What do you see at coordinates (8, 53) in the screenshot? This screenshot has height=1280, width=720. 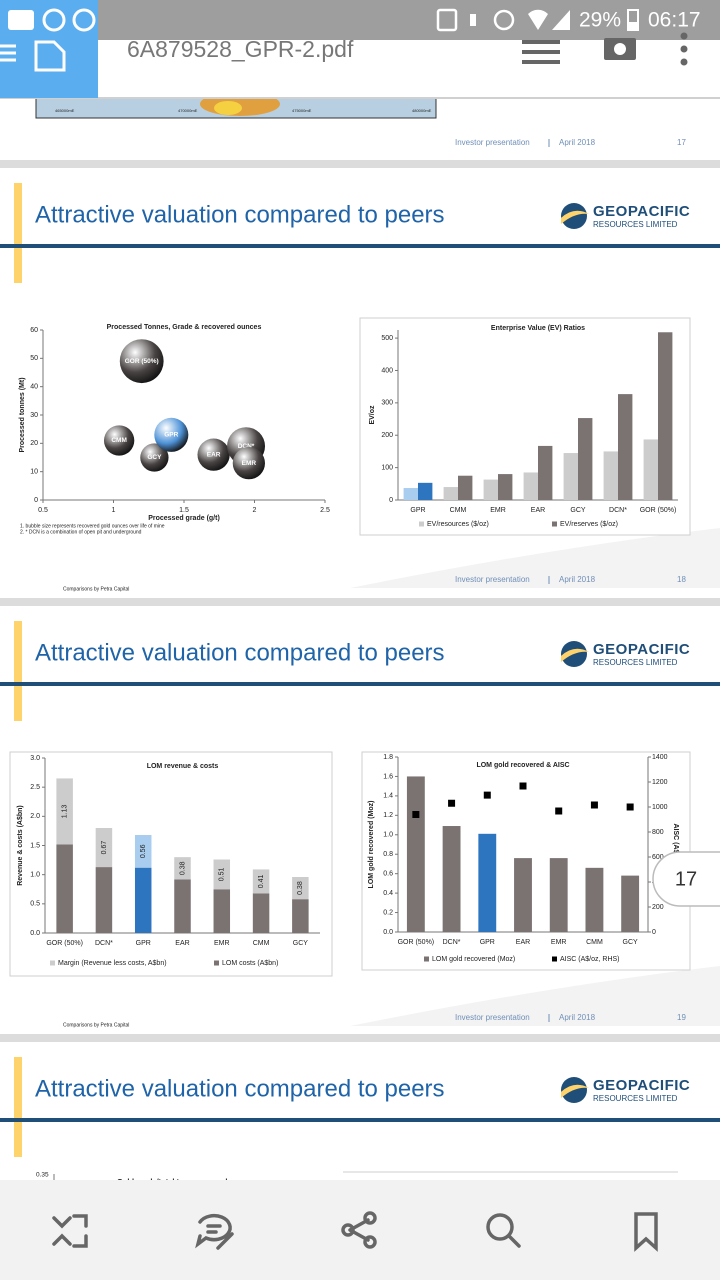 I see `menu-icon` at bounding box center [8, 53].